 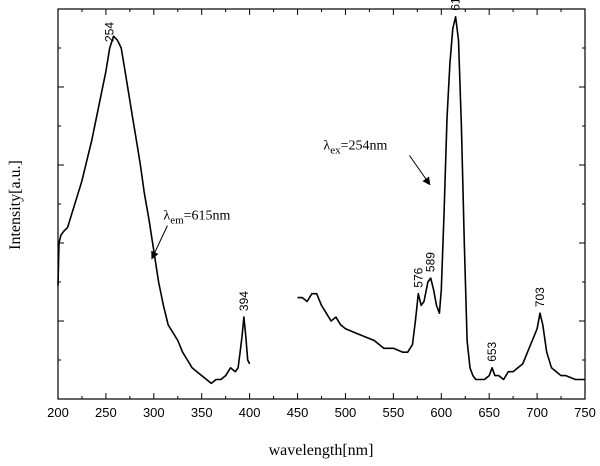 I want to click on peak-label: 615, so click(x=456, y=5).